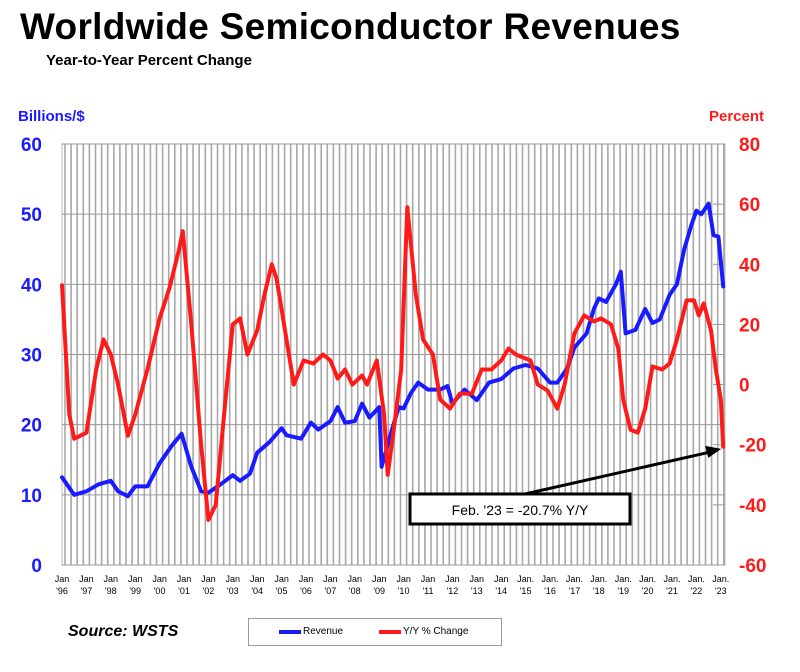 Image resolution: width=800 pixels, height=672 pixels. I want to click on x-tick-label-year: '97, so click(87, 591).